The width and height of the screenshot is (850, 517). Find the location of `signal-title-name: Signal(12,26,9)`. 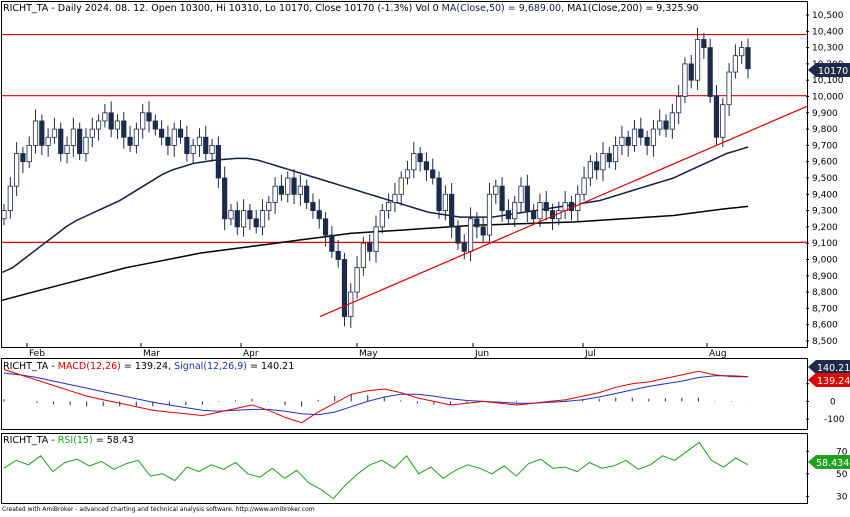

signal-title-name: Signal(12,26,9) is located at coordinates (210, 366).